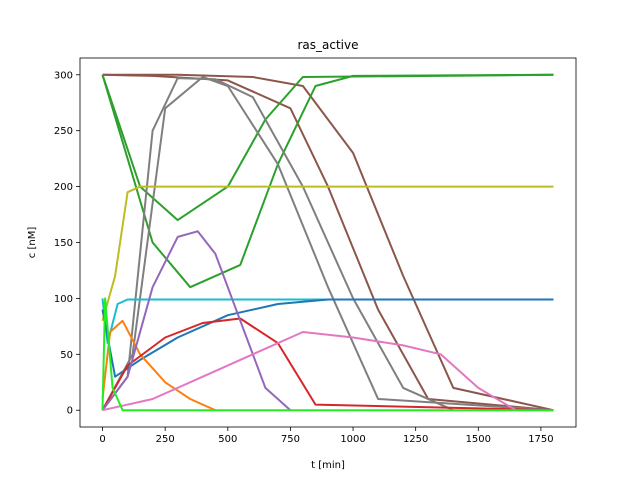 This screenshot has height=480, width=640. What do you see at coordinates (63, 131) in the screenshot?
I see `y-tick-label: 250` at bounding box center [63, 131].